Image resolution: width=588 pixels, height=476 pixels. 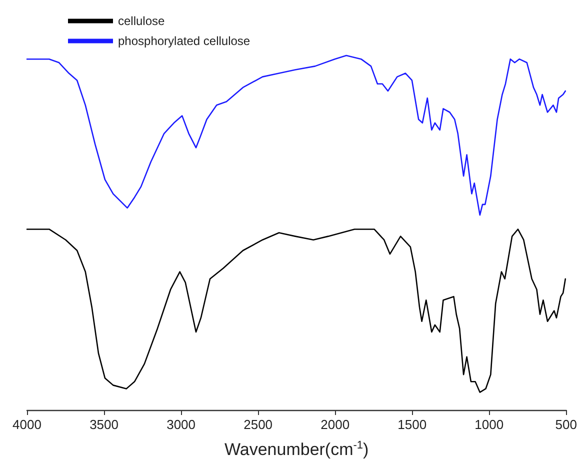 I want to click on x-tick-label: 2000, so click(x=335, y=424).